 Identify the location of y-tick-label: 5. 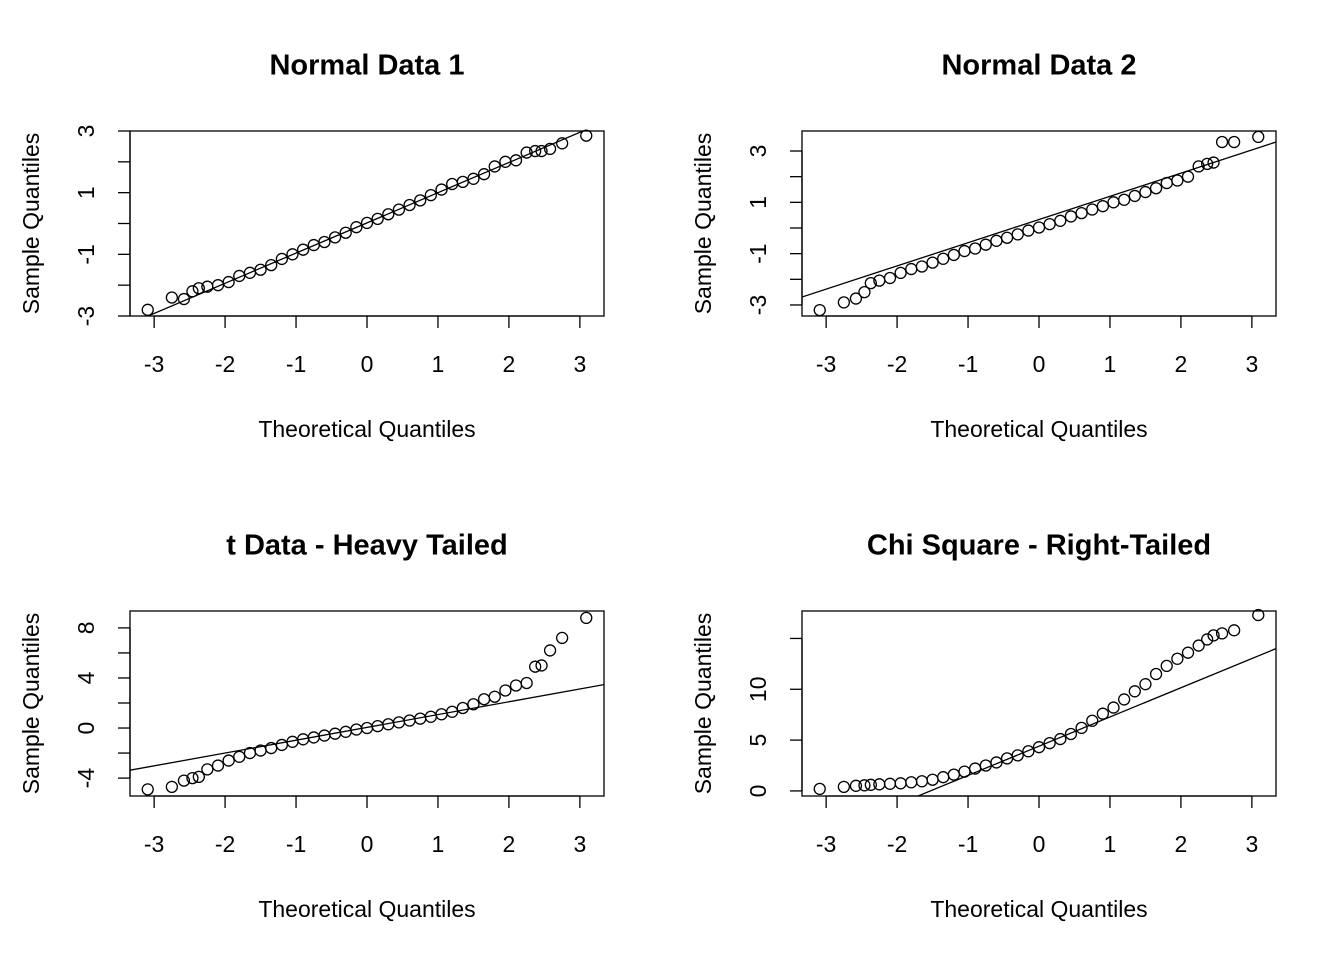
(758, 740).